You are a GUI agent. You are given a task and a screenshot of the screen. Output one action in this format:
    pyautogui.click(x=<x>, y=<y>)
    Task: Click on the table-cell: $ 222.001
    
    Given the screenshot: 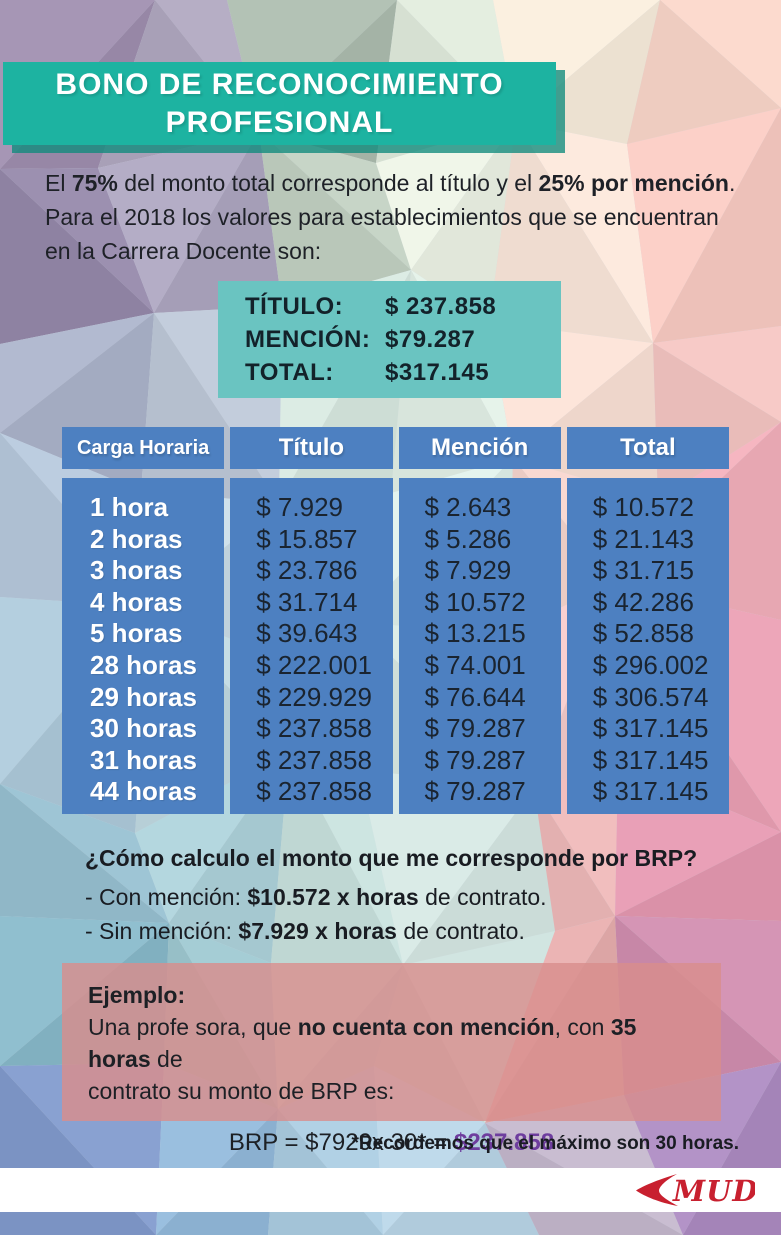 What is the action you would take?
    pyautogui.click(x=314, y=664)
    